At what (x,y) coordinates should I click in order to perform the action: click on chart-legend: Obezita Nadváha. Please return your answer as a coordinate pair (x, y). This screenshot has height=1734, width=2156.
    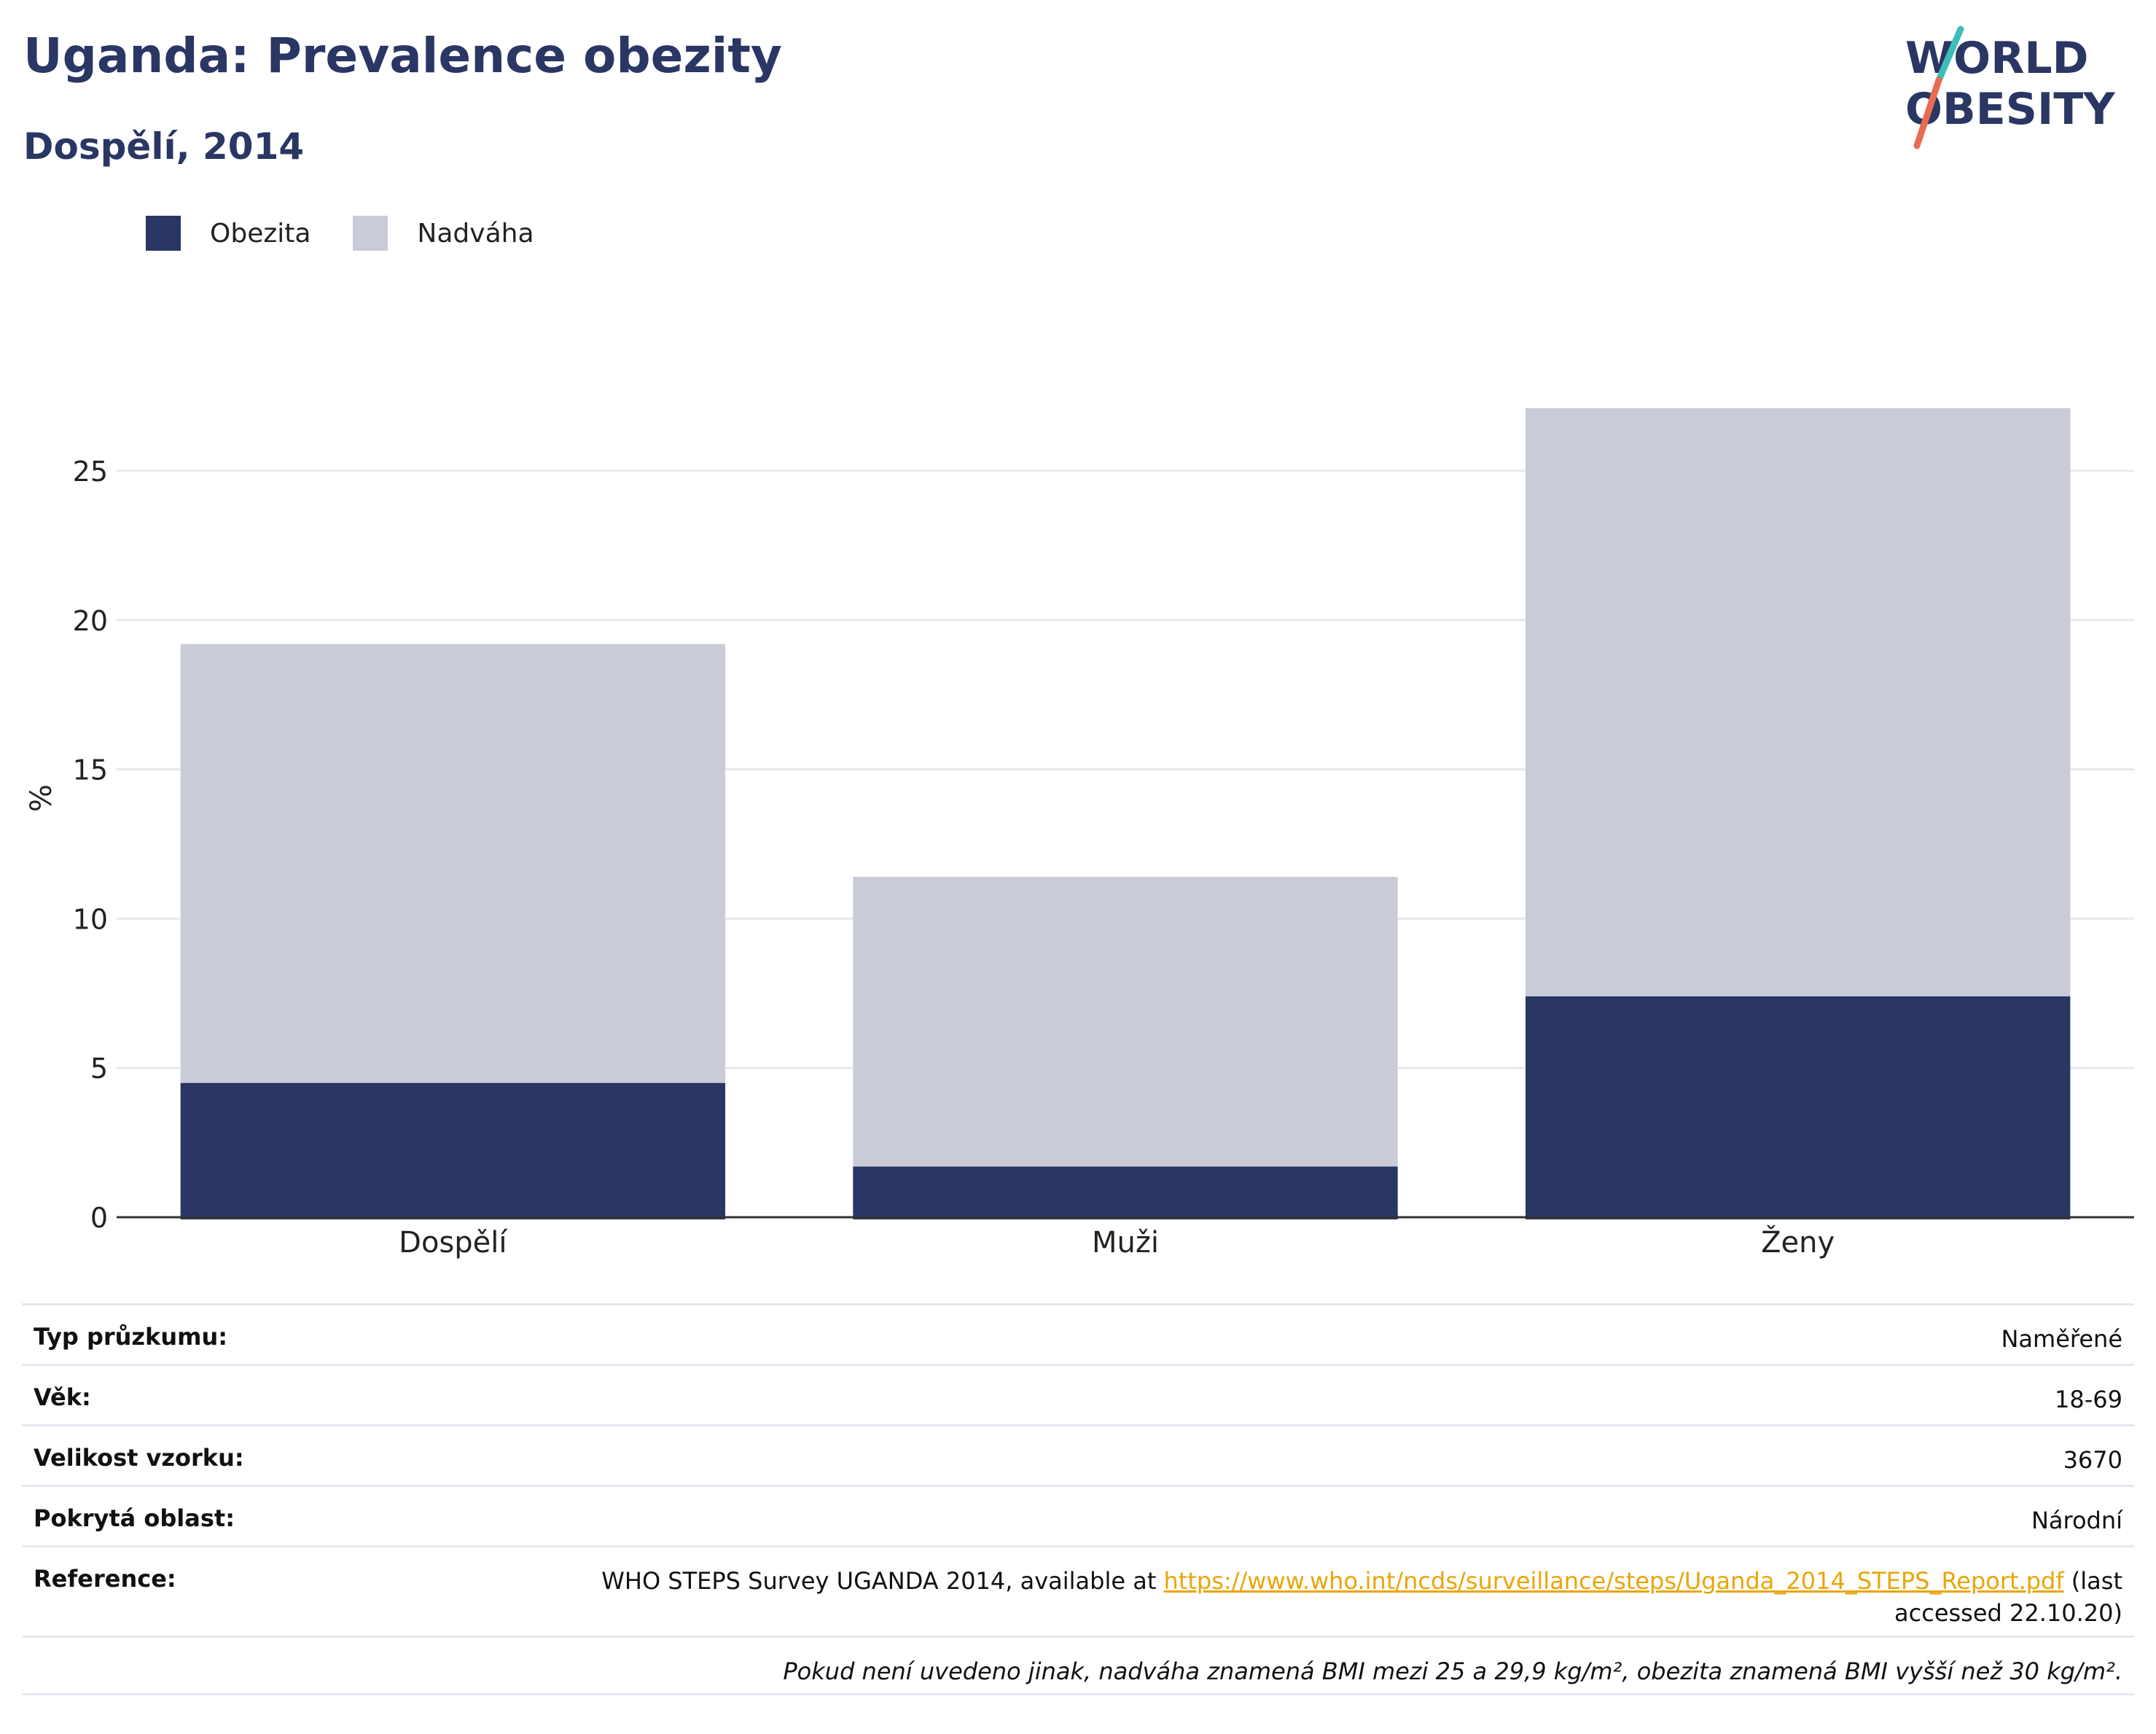
    Looking at the image, I should click on (362, 234).